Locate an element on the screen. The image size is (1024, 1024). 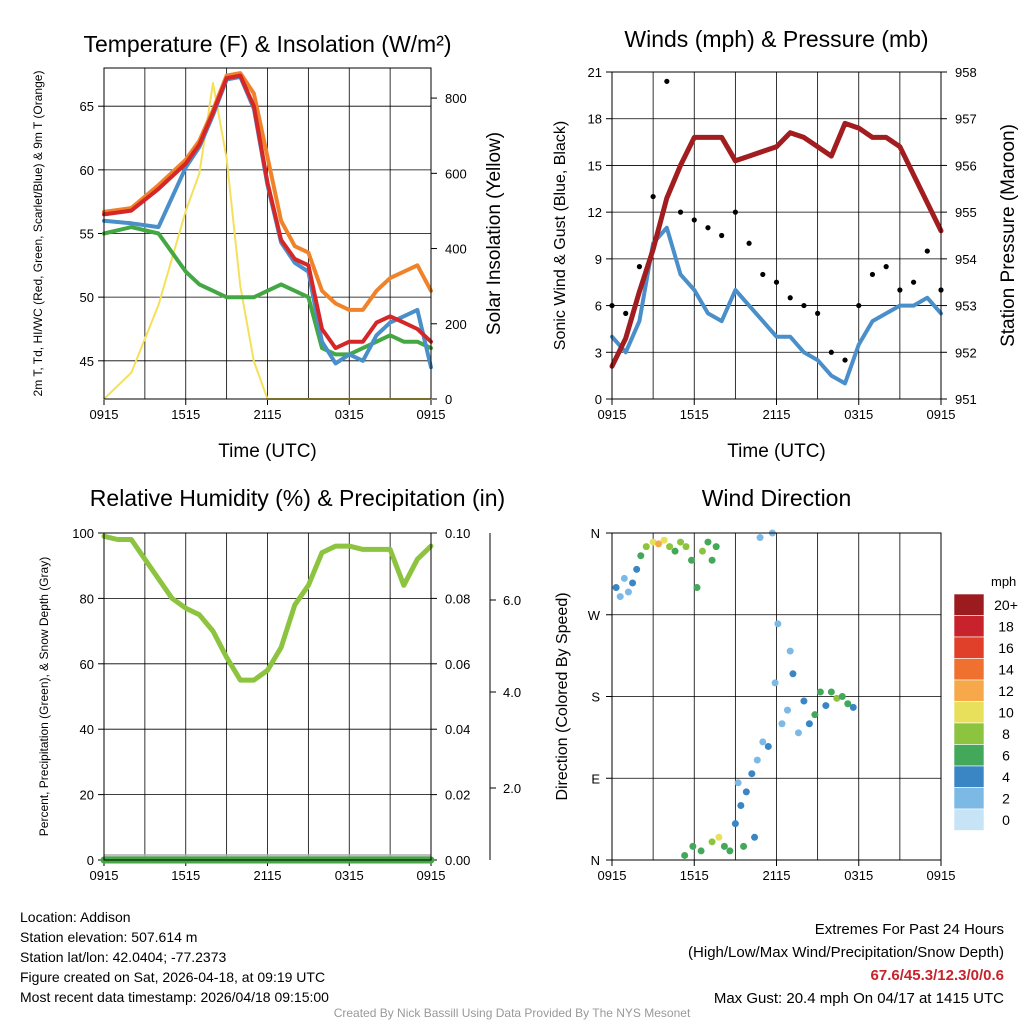
y2-axis-label-insolation: Solar Insolation (Yellow) is located at coordinates (494, 233).